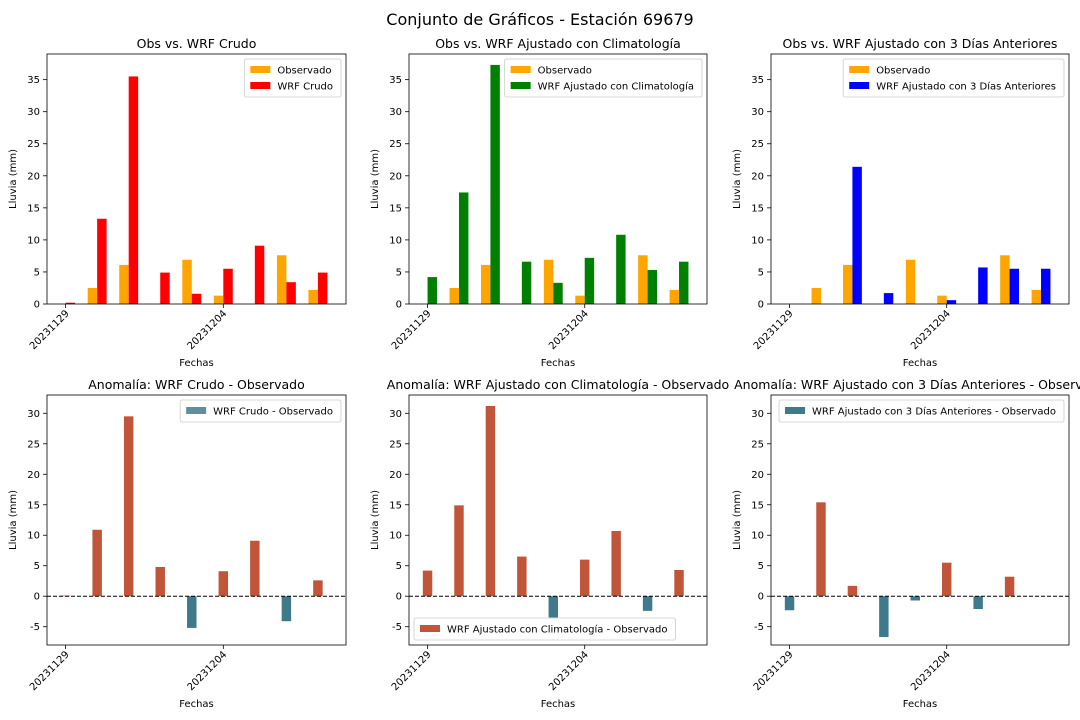 This screenshot has width=1080, height=720. What do you see at coordinates (273, 412) in the screenshot?
I see `legend-label: WRF Crudo - Observado` at bounding box center [273, 412].